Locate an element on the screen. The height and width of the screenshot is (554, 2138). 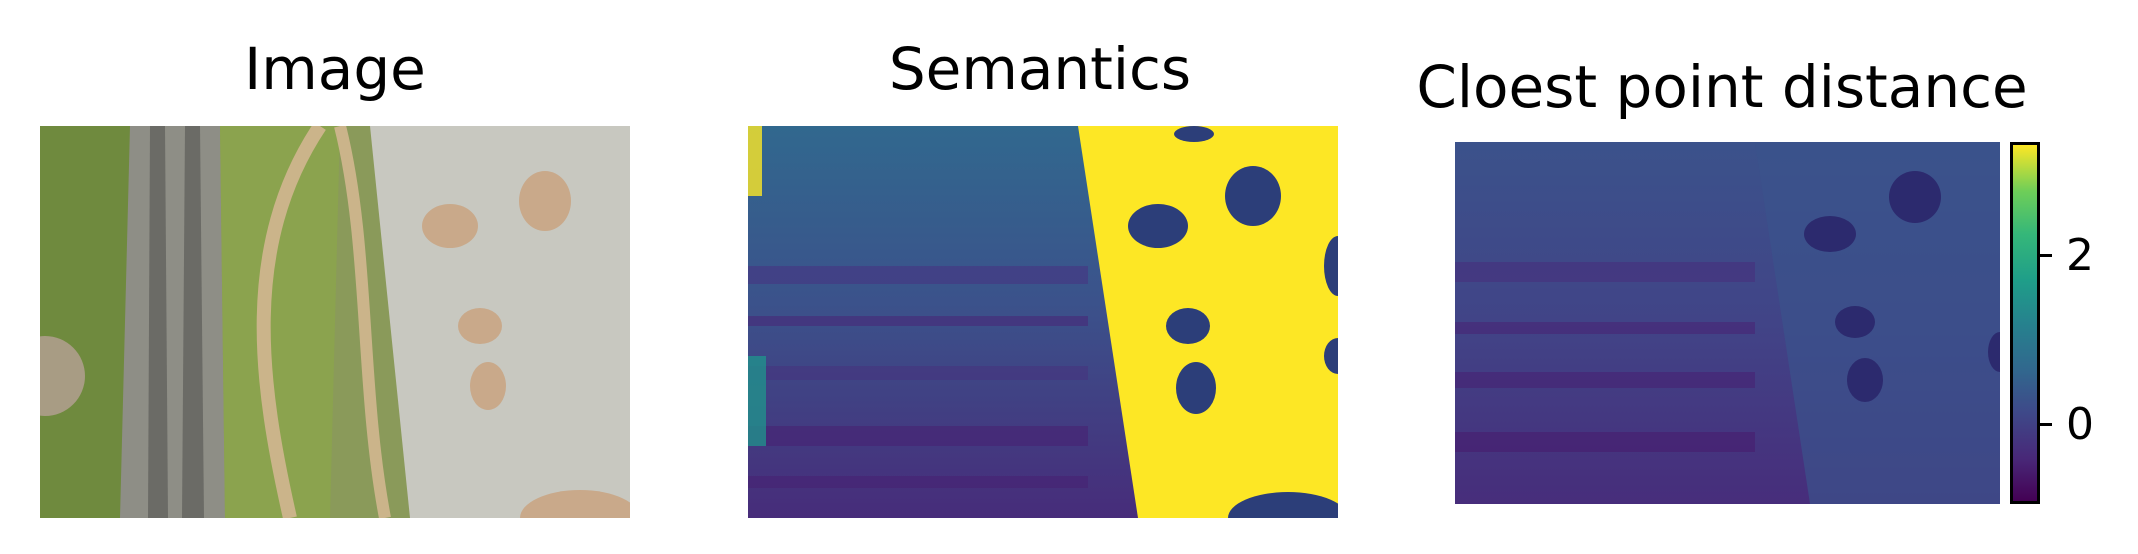
image-title: Image is located at coordinates (335, 69).